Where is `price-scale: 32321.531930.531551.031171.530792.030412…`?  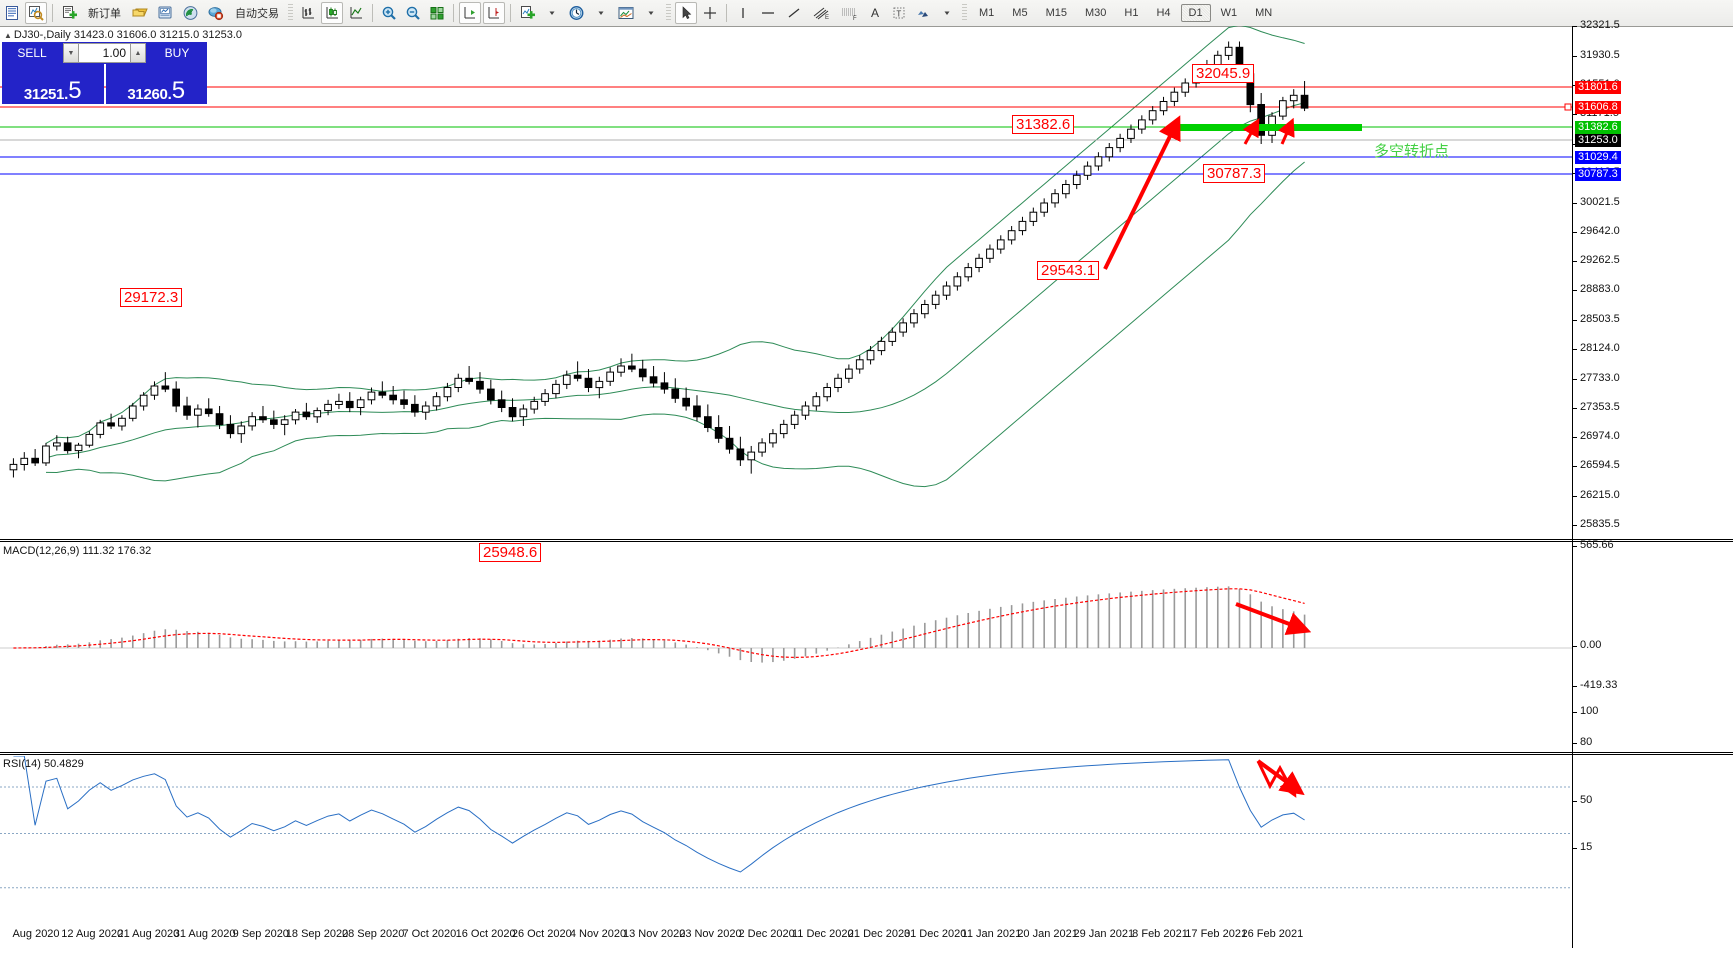 price-scale: 32321.531930.531551.031171.530792.030412… is located at coordinates (1652, 483).